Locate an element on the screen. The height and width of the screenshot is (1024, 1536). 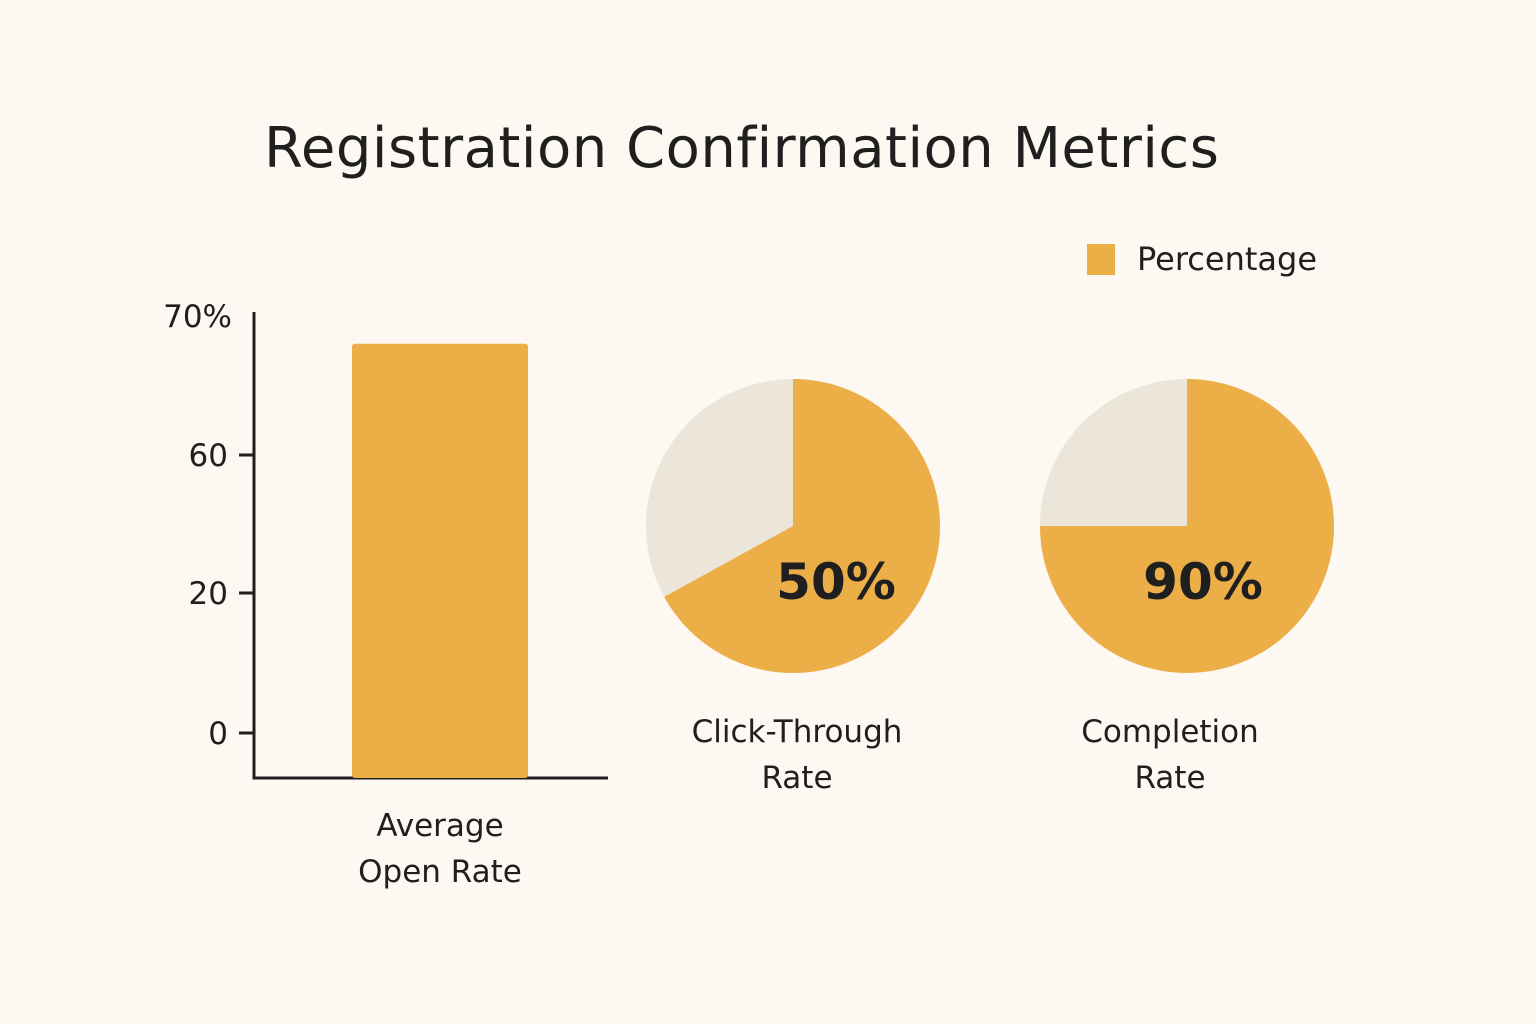
pie-category-label: Click-Through is located at coordinates (797, 732).